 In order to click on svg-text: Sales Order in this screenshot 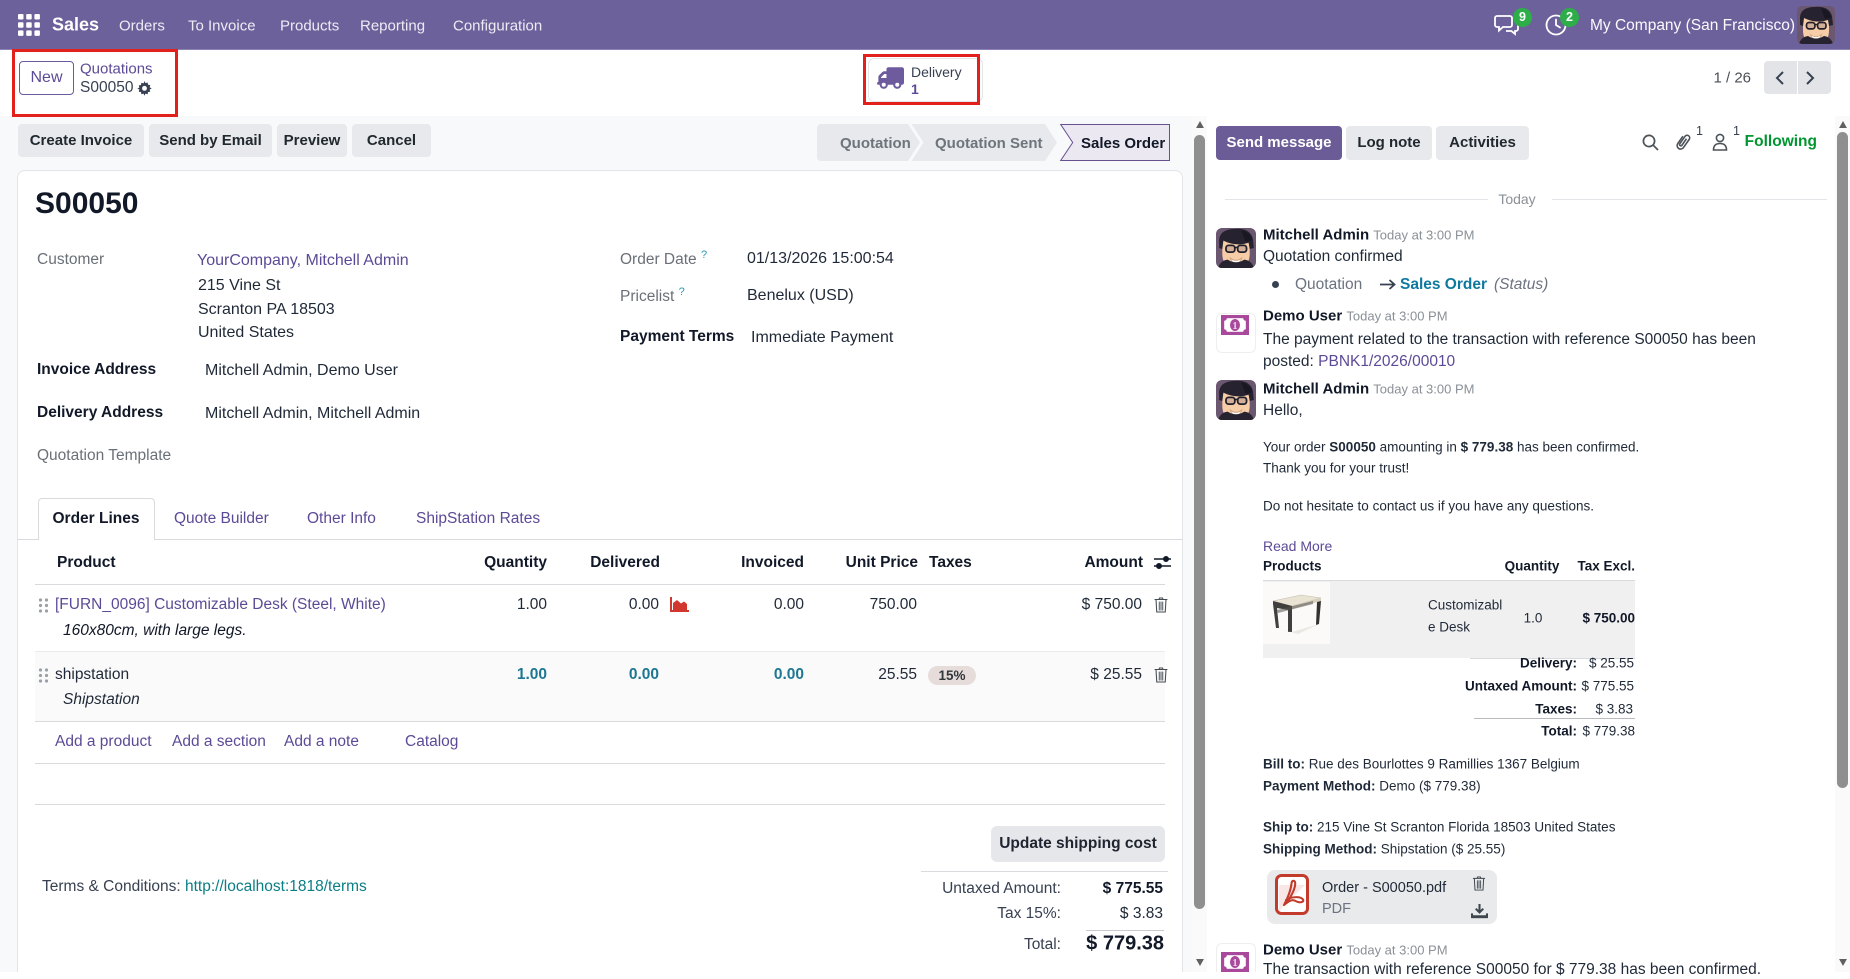, I will do `click(1123, 143)`.